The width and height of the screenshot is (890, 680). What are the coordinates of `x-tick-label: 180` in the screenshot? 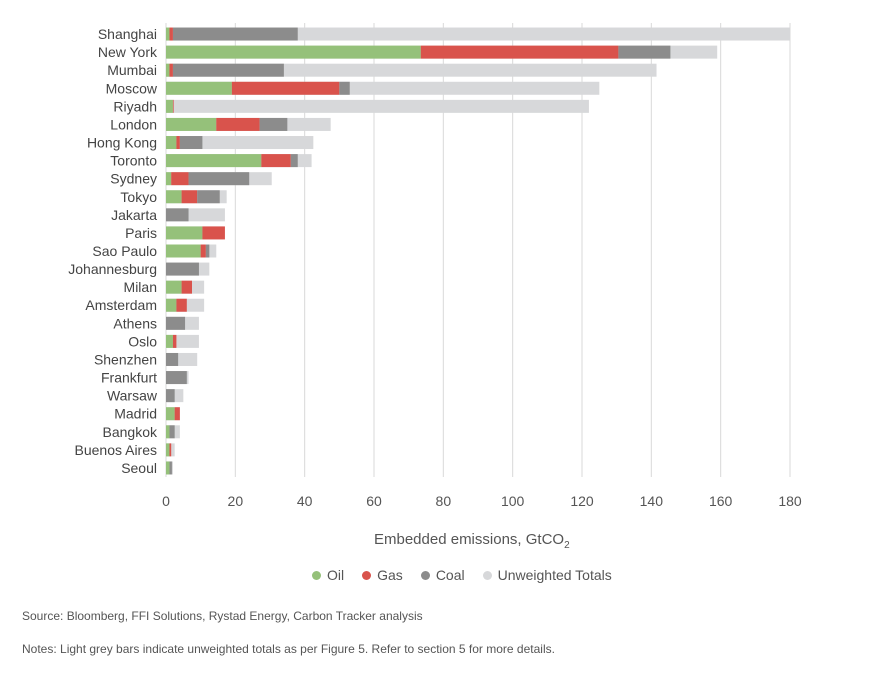 It's located at (790, 501).